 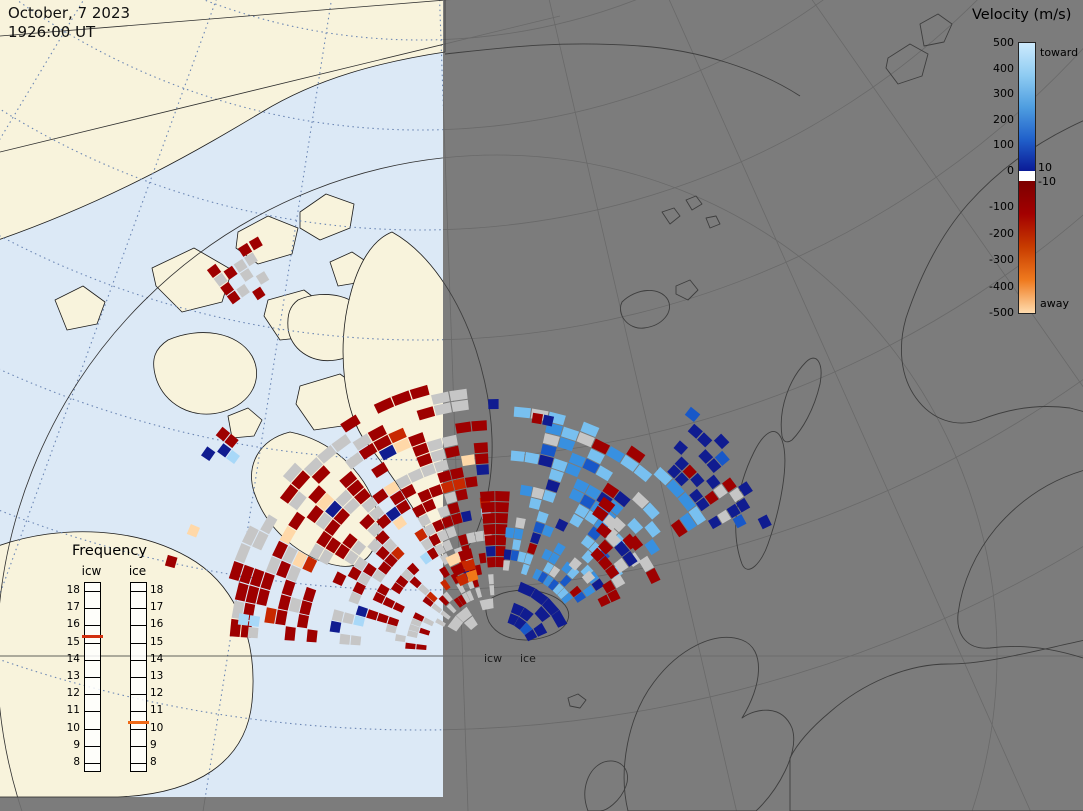 I want to click on velocity-tick-label: 0, so click(x=1010, y=170).